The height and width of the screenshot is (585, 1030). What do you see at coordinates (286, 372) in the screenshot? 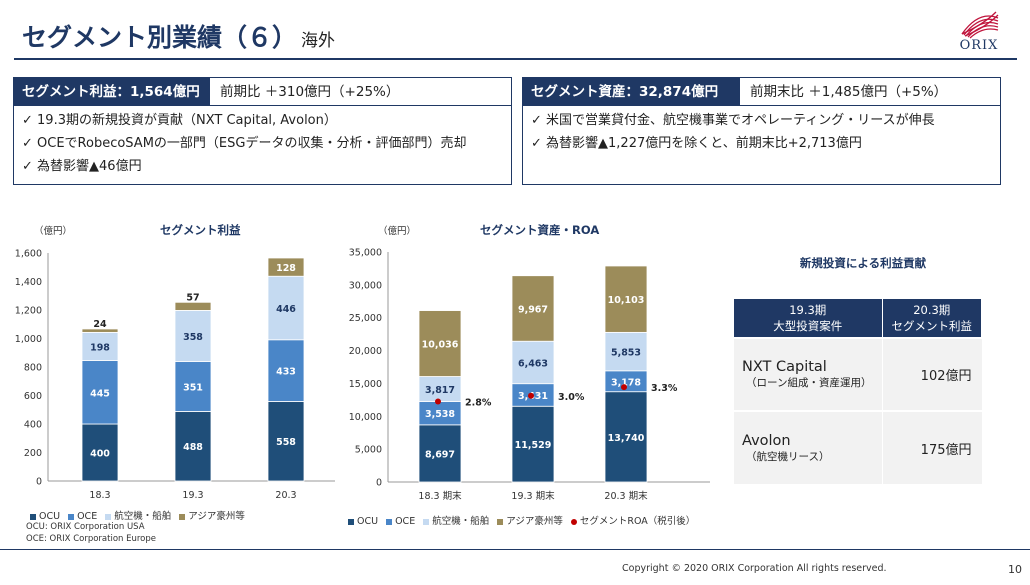
I see `data-label: 433` at bounding box center [286, 372].